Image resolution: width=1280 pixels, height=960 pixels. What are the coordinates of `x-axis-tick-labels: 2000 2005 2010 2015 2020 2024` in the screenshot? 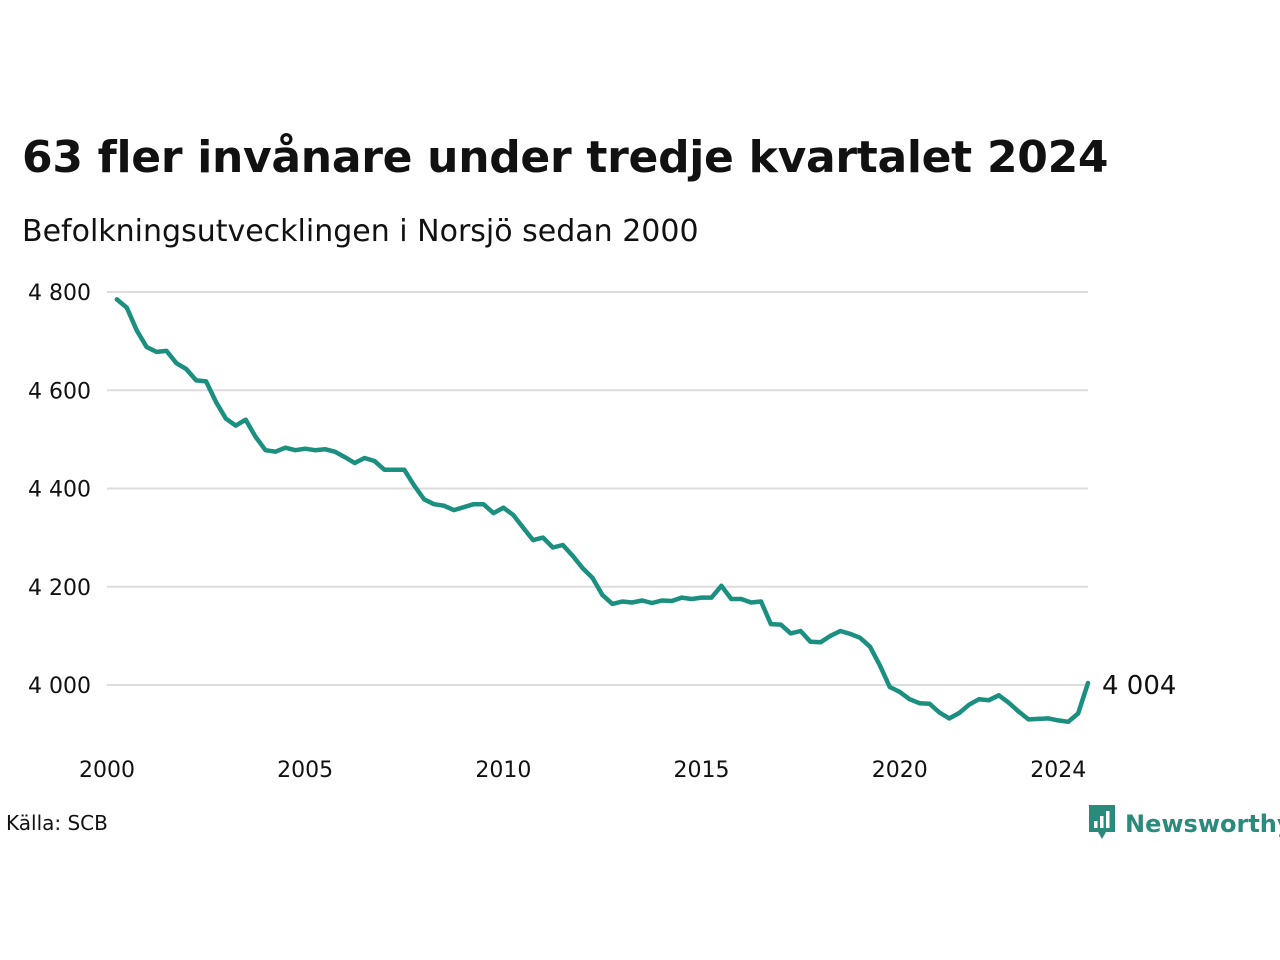 It's located at (582, 770).